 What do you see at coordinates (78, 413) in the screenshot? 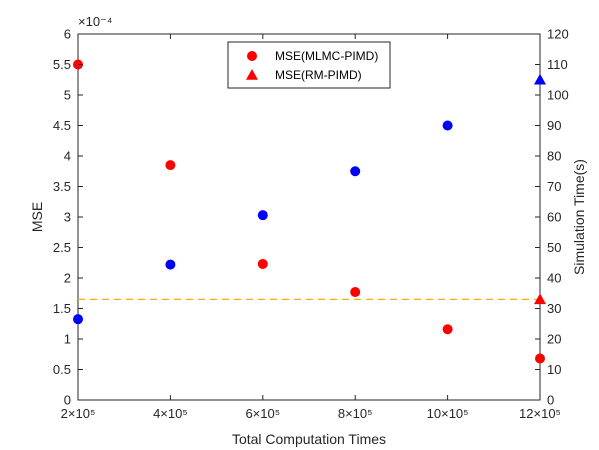
I see `x-tick-label: 2×10⁵` at bounding box center [78, 413].